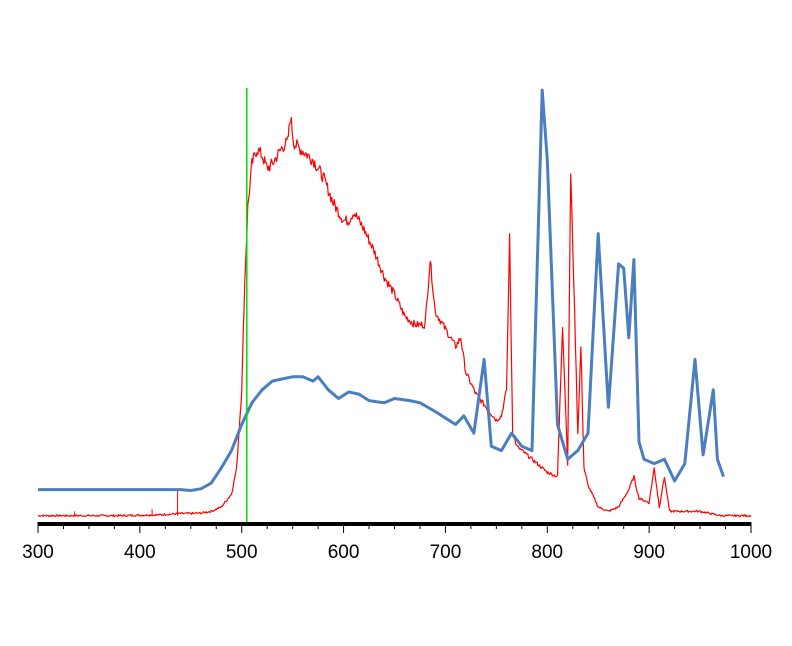 The width and height of the screenshot is (792, 646). I want to click on x-tick-label: 1000, so click(751, 552).